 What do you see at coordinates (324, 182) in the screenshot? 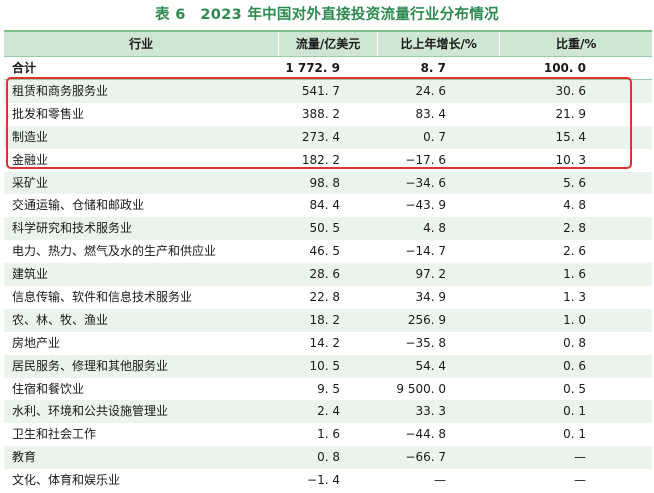
I see `row-flow: 98. 8` at bounding box center [324, 182].